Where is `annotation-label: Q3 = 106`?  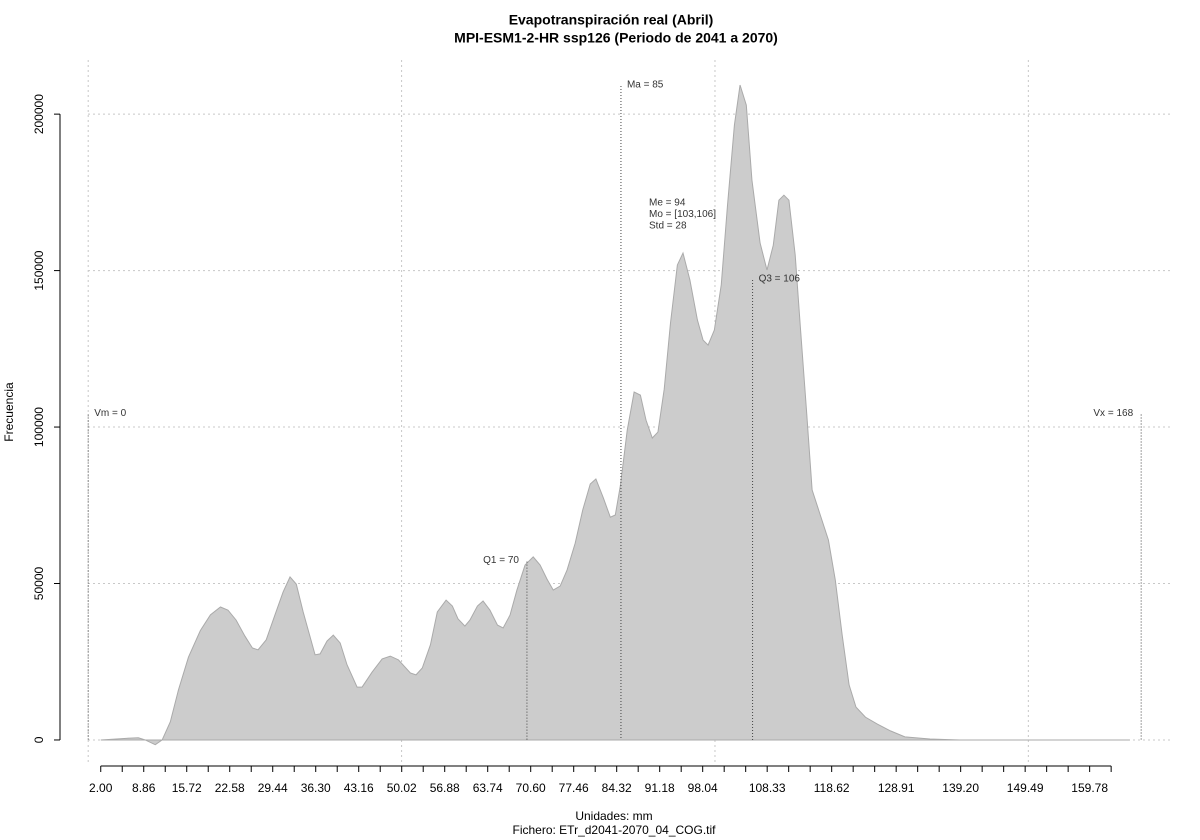 annotation-label: Q3 = 106 is located at coordinates (780, 279).